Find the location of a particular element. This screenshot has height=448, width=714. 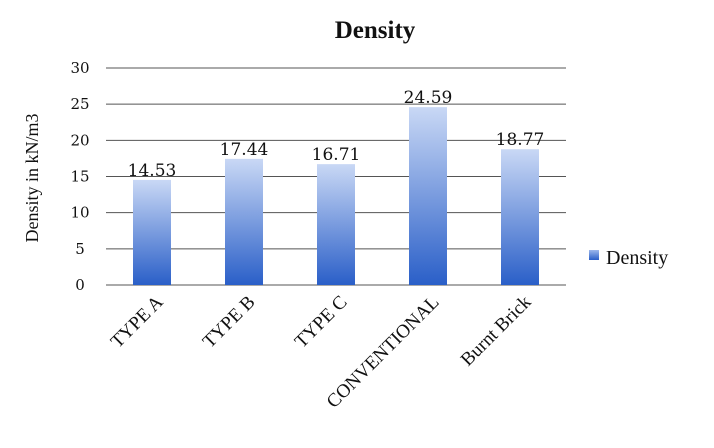

y-tick-label: 0 is located at coordinates (80, 285).